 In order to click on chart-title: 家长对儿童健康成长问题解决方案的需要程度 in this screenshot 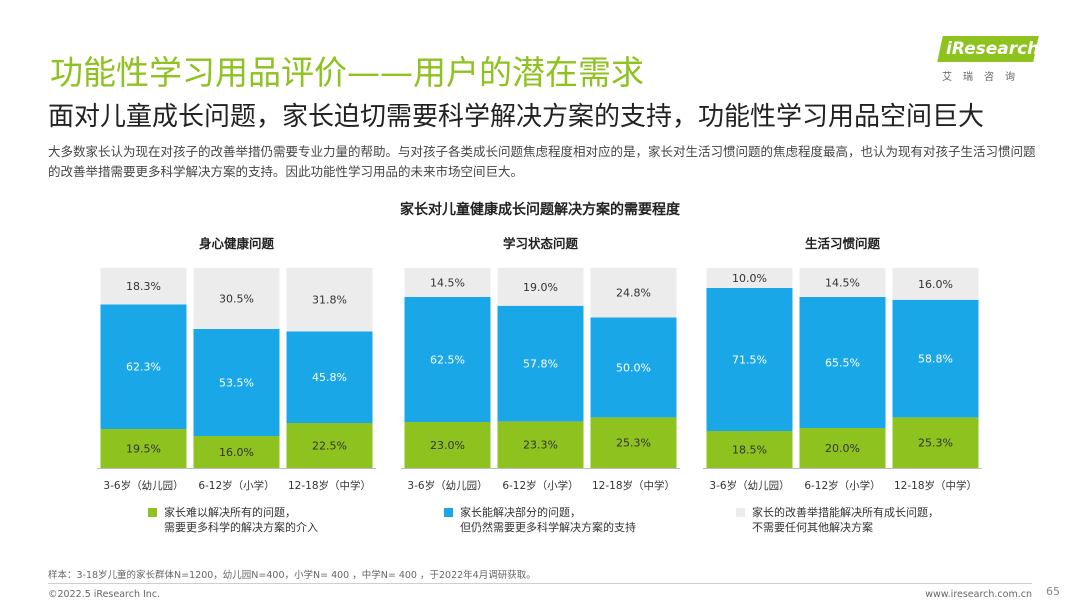, I will do `click(540, 210)`.